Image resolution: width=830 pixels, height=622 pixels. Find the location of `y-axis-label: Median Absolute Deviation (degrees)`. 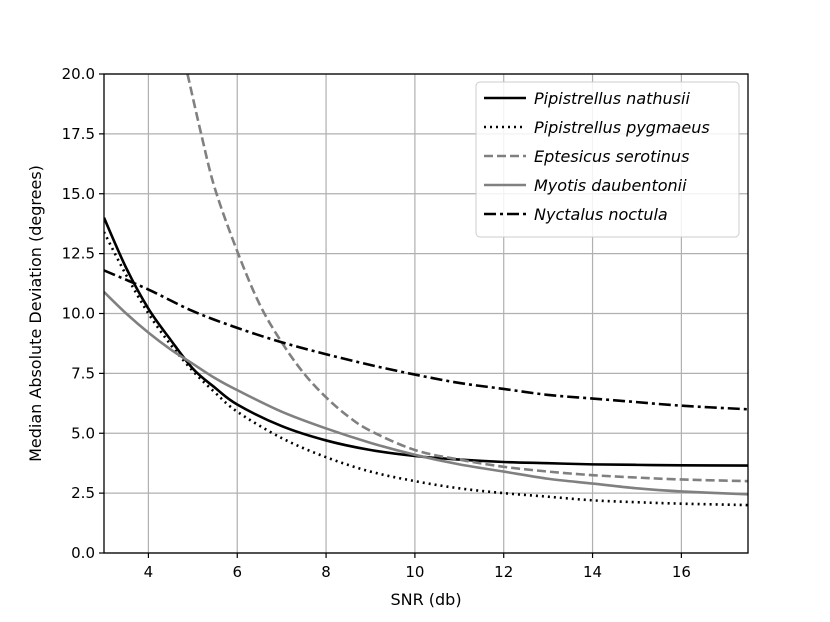

y-axis-label: Median Absolute Deviation (degrees) is located at coordinates (35, 313).